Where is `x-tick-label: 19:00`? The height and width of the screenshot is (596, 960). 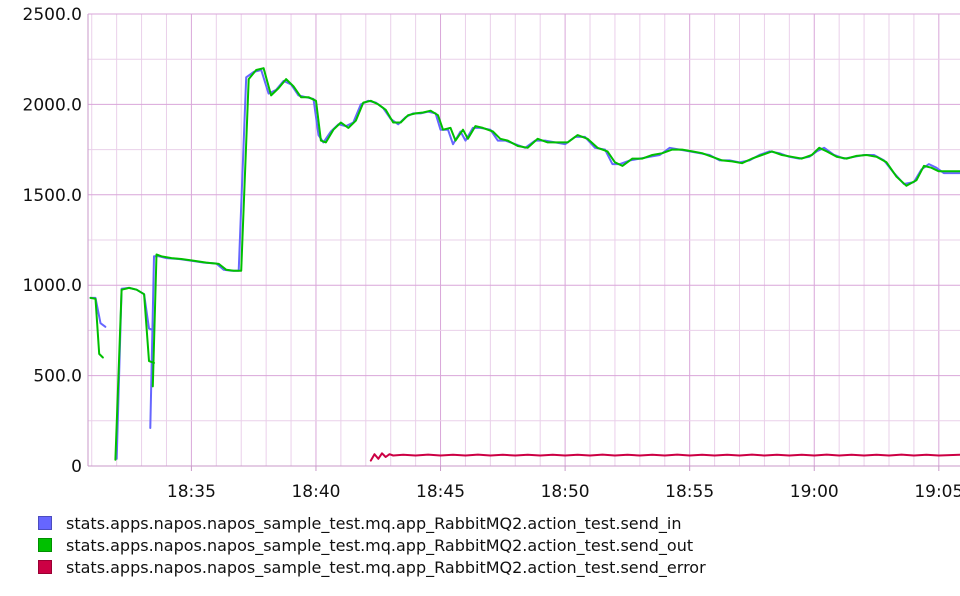
x-tick-label: 19:00 is located at coordinates (814, 492).